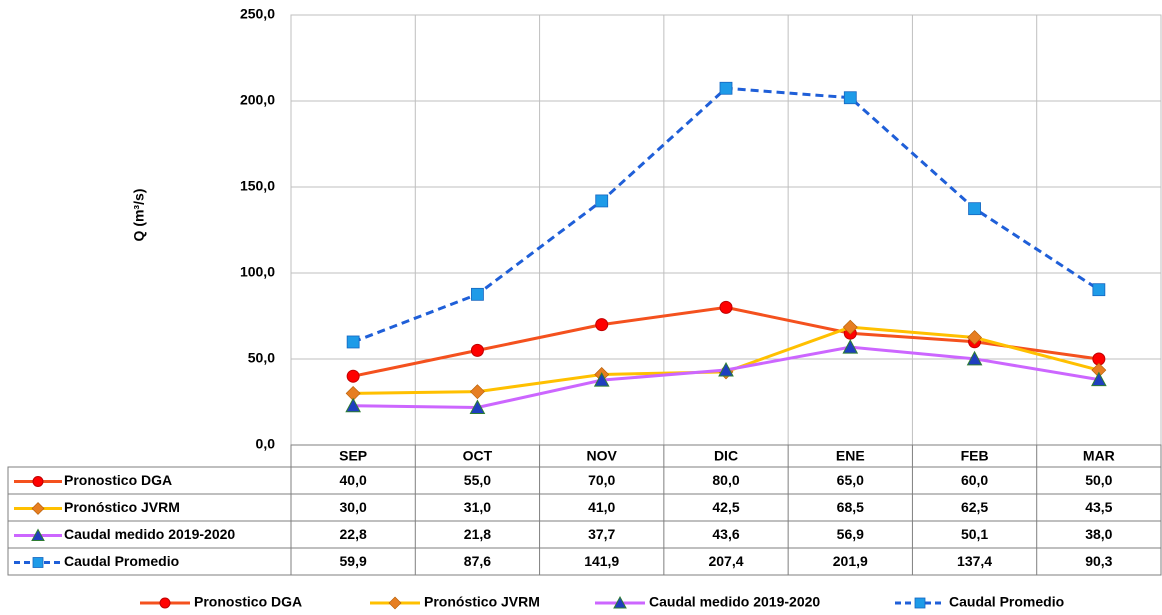 Image resolution: width=1162 pixels, height=615 pixels. I want to click on legend-label: Pronostico DGA, so click(248, 602).